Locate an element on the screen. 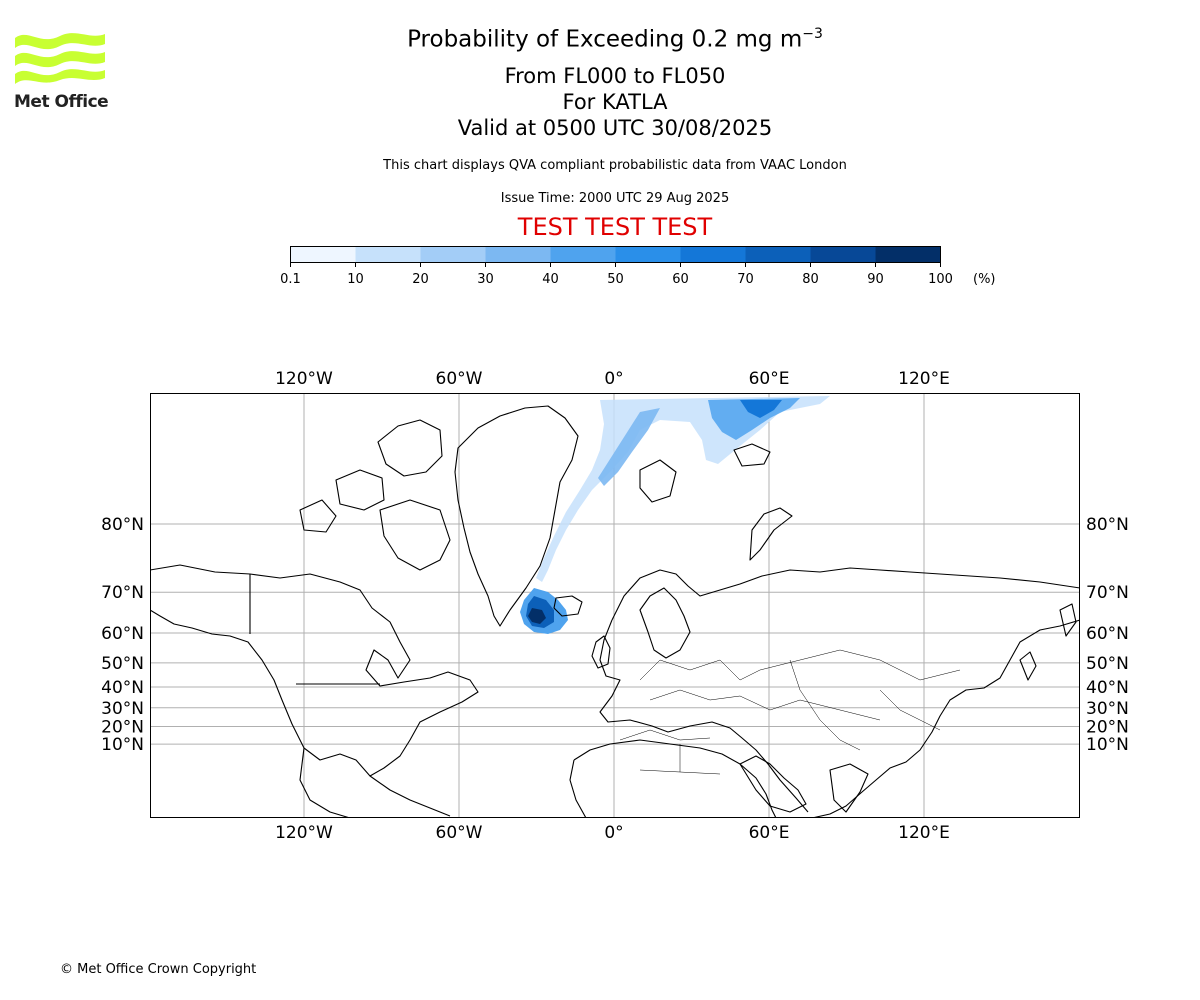  right-latitude-label: 60°N is located at coordinates (1107, 634).